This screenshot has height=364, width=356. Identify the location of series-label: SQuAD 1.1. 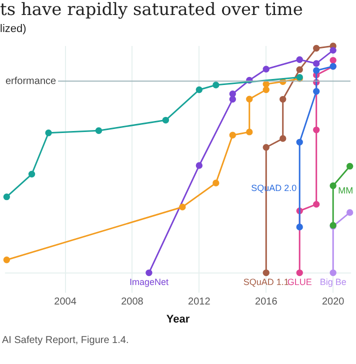
(266, 281).